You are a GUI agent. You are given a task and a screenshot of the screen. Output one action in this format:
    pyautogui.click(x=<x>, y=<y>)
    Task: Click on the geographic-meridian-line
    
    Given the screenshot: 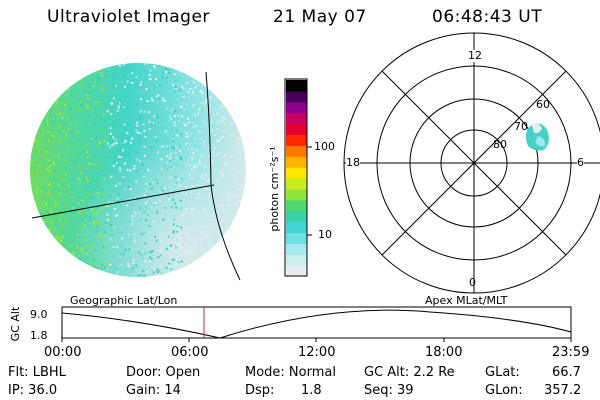 What is the action you would take?
    pyautogui.click(x=223, y=176)
    